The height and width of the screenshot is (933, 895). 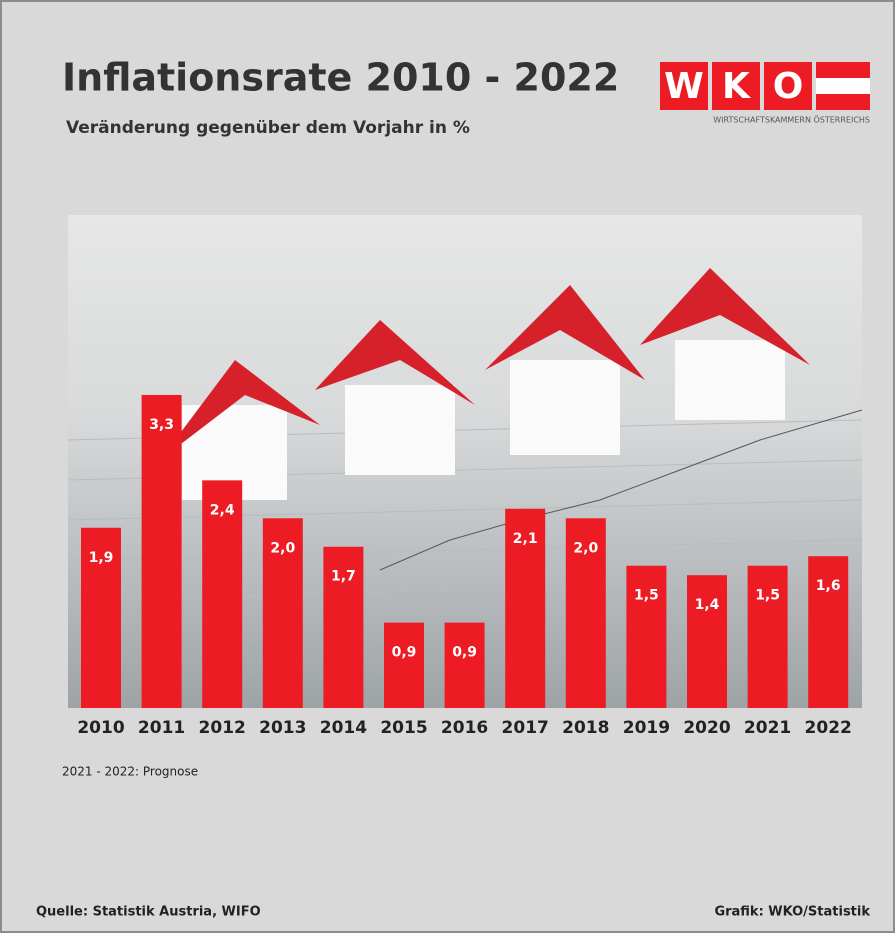 What do you see at coordinates (765, 93) in the screenshot?
I see `logo: W K O WIRTSCHAFTSKAMMERN ÖSTERREICHS` at bounding box center [765, 93].